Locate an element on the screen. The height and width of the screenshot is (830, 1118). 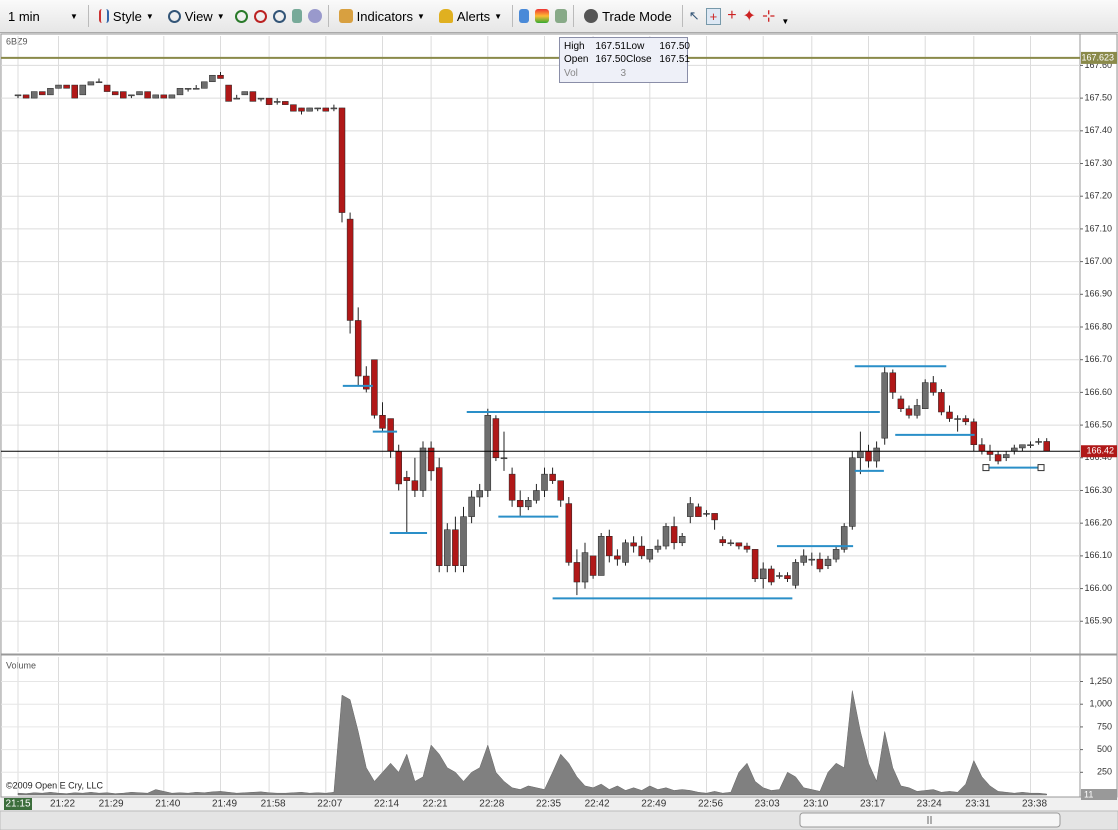
zoom-out is located at coordinates (260, 16).